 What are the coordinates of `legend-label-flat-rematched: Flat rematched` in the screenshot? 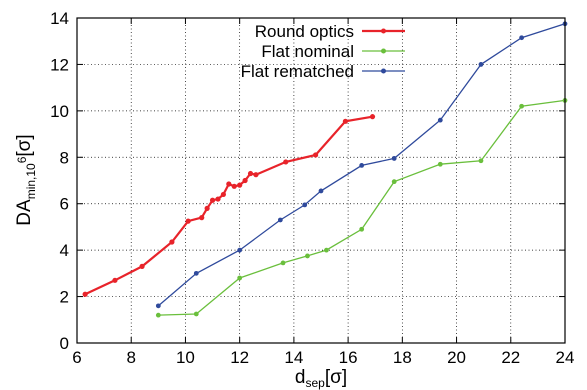 It's located at (297, 71).